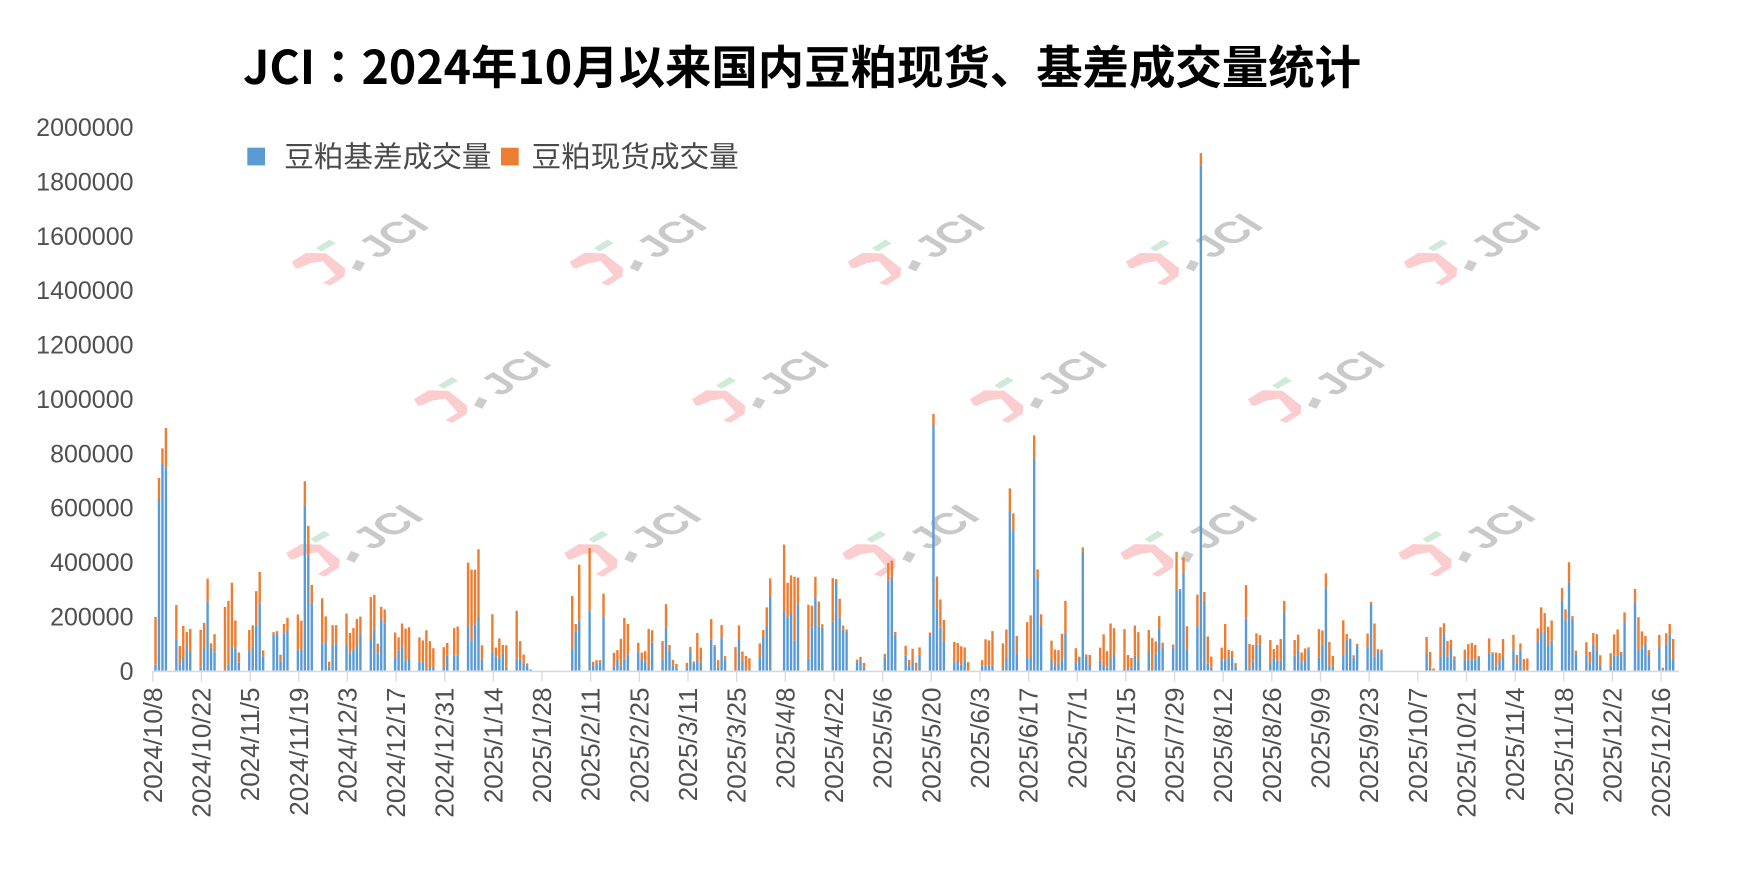  Describe the element at coordinates (1272, 746) in the screenshot. I see `svg-text: 2025/8/26` at that location.